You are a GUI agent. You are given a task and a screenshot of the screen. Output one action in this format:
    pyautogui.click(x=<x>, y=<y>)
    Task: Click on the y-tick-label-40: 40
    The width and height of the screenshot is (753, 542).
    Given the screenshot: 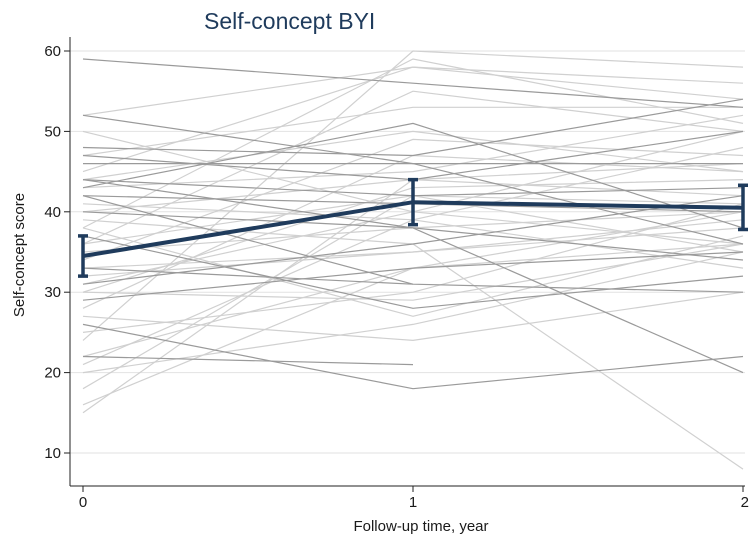 What is the action you would take?
    pyautogui.click(x=52, y=212)
    